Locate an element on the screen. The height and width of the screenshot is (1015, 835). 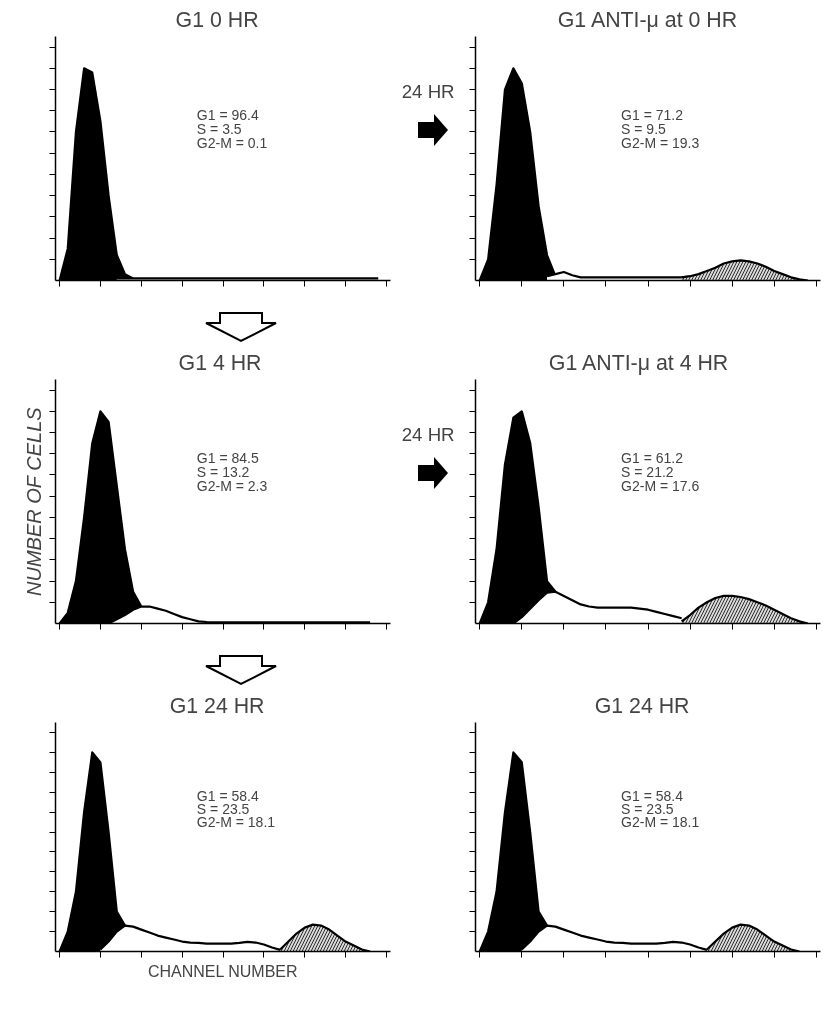
annotation: G2-M = 17.6 is located at coordinates (660, 485).